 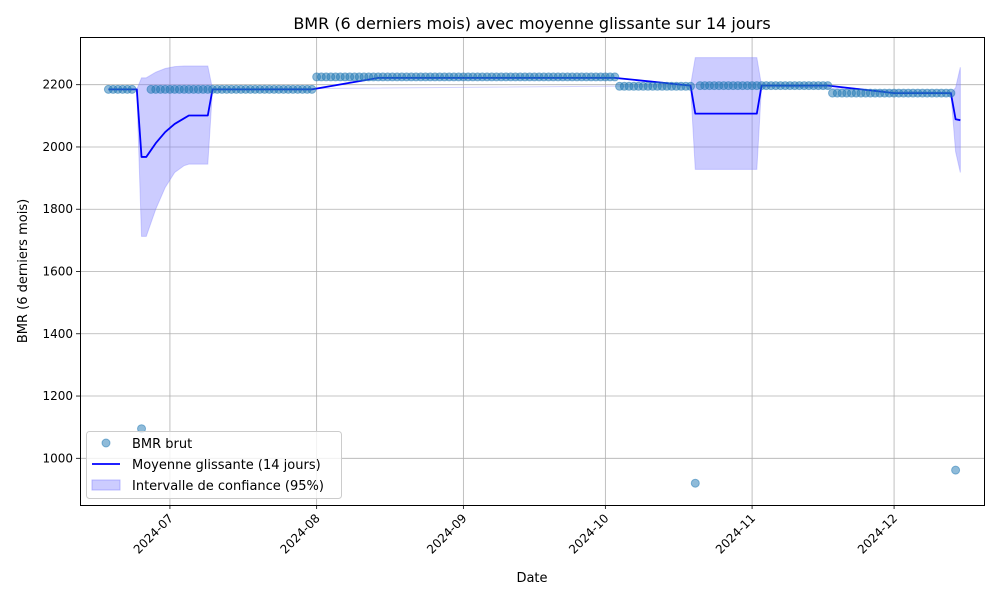 What do you see at coordinates (106, 485) in the screenshot?
I see `legend-band-marker` at bounding box center [106, 485].